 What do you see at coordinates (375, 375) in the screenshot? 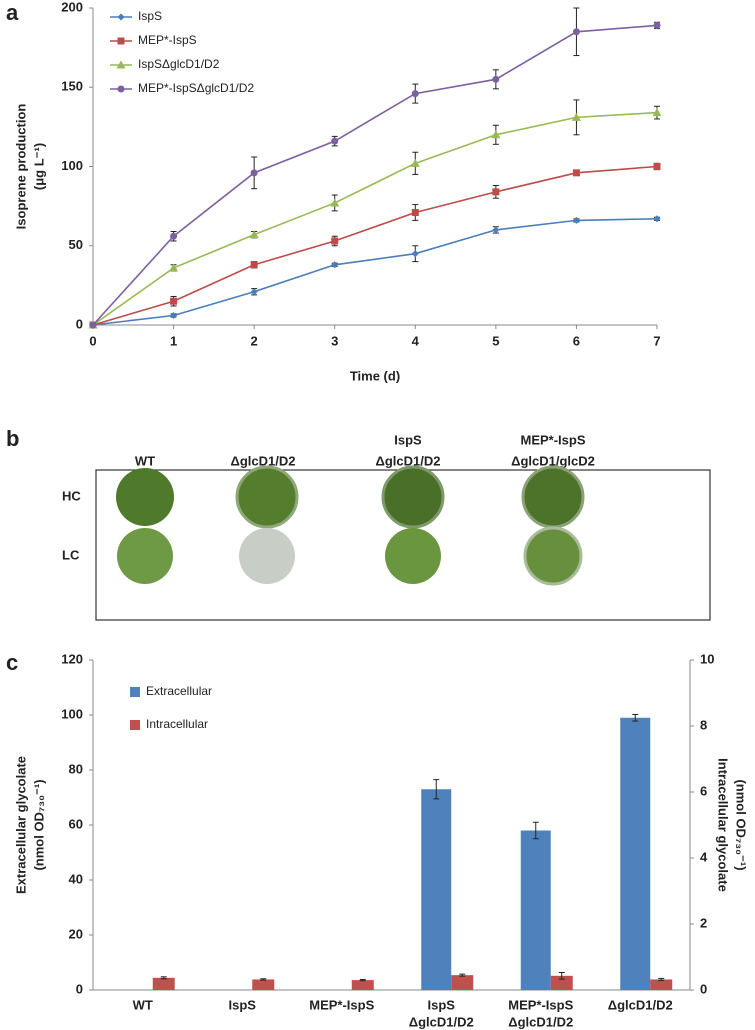
I see `x-axis-label: Time (d)` at bounding box center [375, 375].